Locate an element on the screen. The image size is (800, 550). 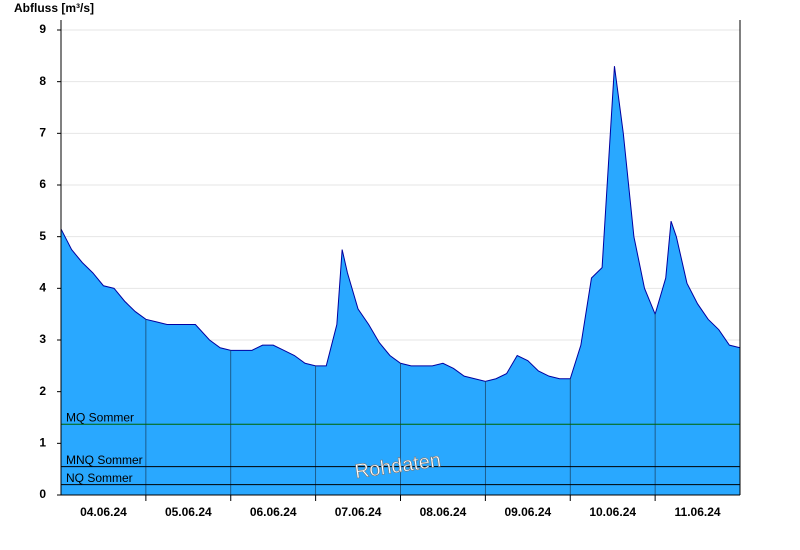
x-tick-label: 08.06.24 is located at coordinates (443, 512).